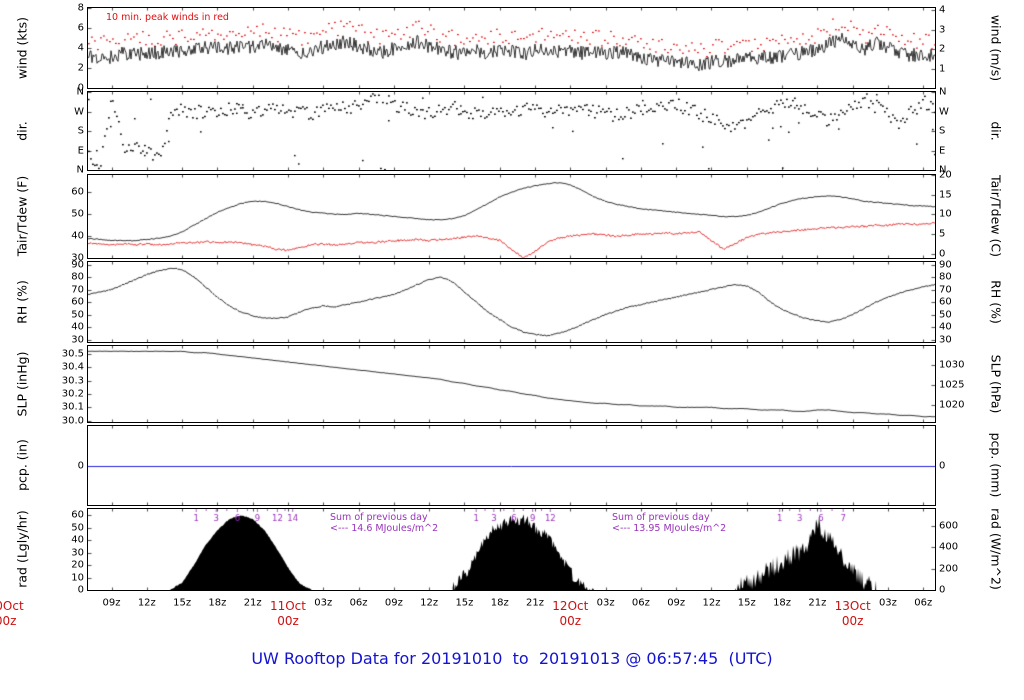 Image resolution: width=1024 pixels, height=700 pixels. Describe the element at coordinates (570, 606) in the screenshot. I see `x-date-label-month: 12Oct` at that location.